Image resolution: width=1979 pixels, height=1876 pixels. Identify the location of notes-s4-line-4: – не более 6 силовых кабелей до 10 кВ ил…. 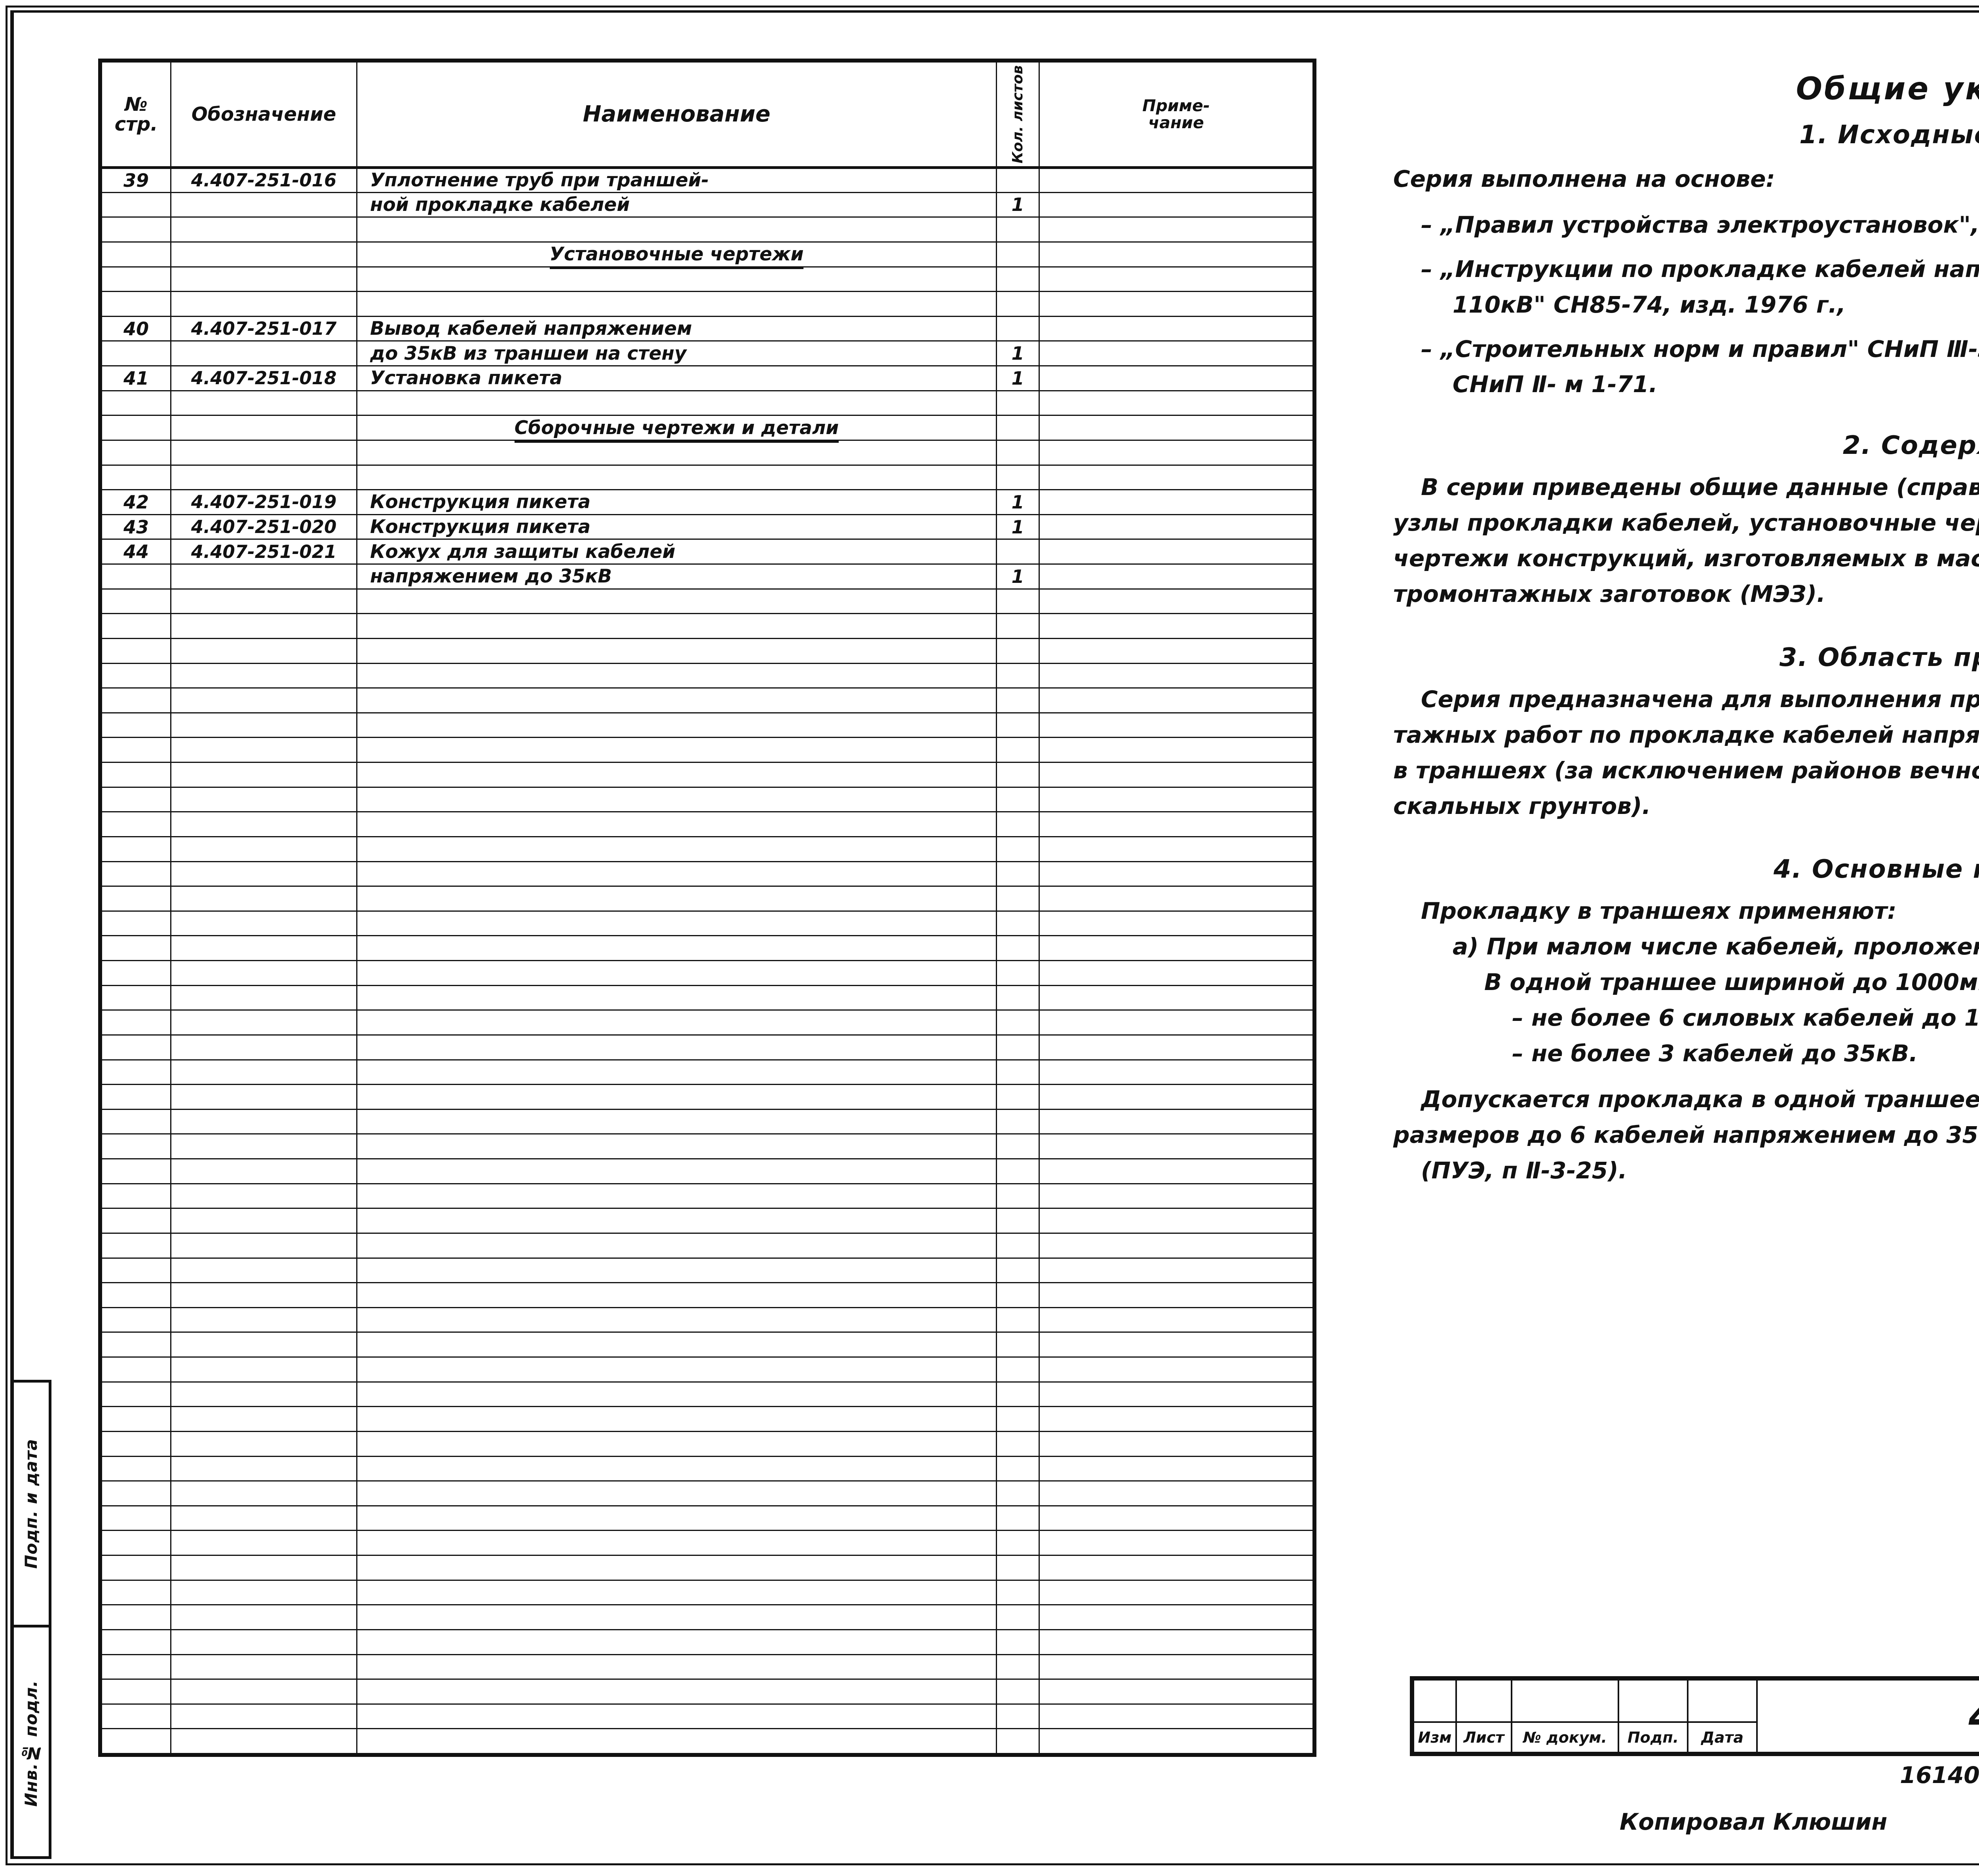
(1745, 1018).